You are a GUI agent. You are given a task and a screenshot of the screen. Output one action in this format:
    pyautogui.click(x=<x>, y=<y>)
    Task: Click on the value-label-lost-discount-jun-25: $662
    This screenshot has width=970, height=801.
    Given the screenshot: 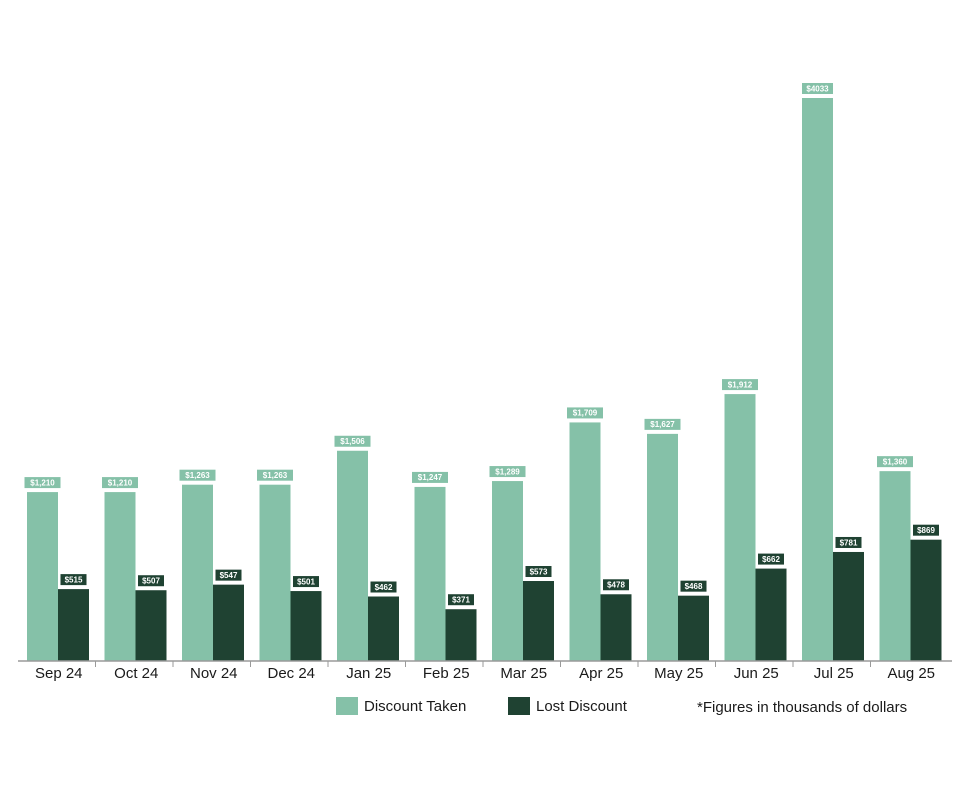 What is the action you would take?
    pyautogui.click(x=771, y=559)
    